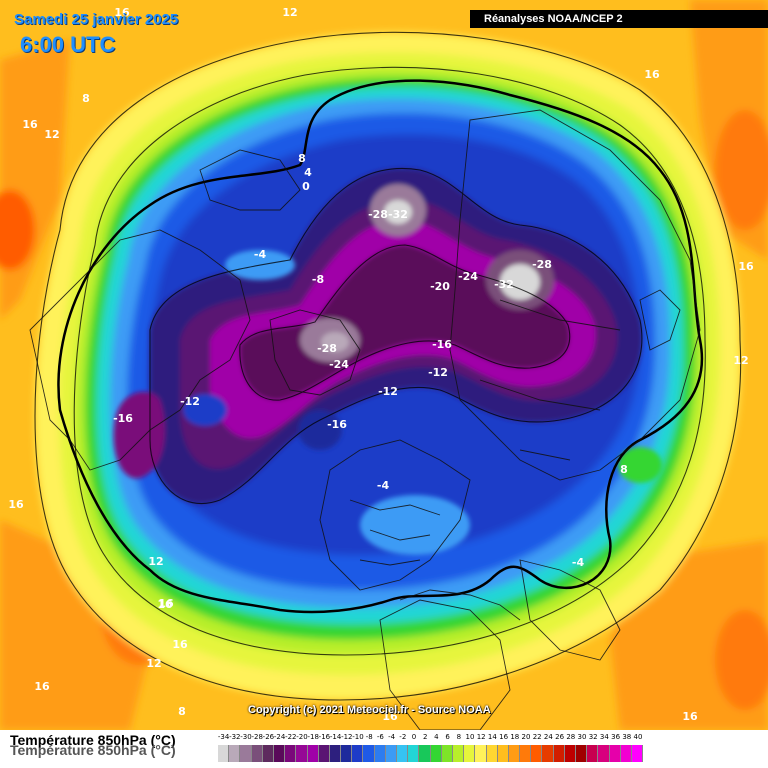  Describe the element at coordinates (436, 737) in the screenshot. I see `legend-value-label: 4` at that location.